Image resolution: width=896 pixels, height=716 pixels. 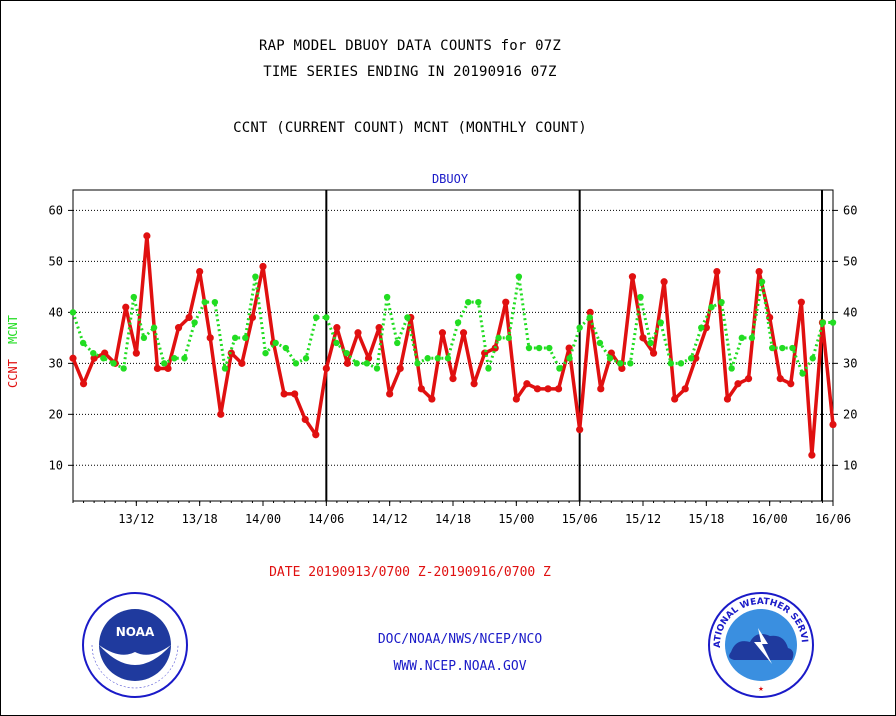 I want to click on y-tick-label-right: 30, so click(x=850, y=363).